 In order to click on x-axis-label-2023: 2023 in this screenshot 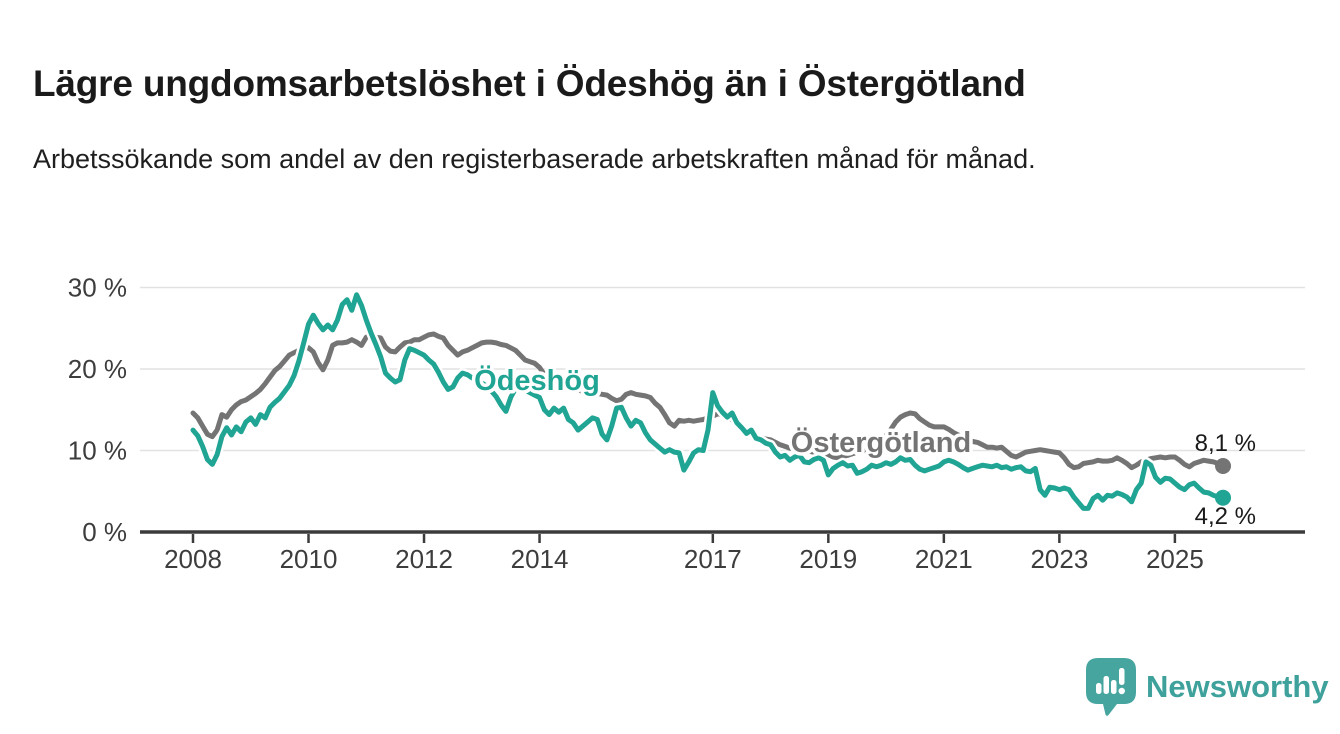, I will do `click(1059, 559)`.